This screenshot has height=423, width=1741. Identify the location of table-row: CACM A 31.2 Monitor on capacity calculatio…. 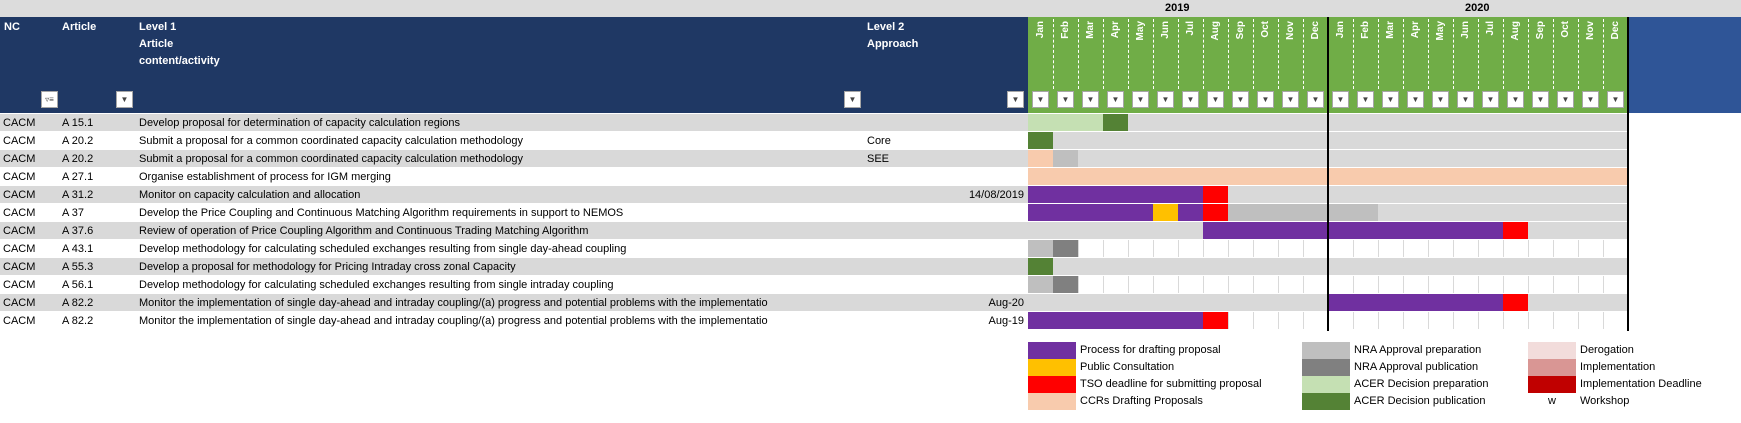
(870, 195).